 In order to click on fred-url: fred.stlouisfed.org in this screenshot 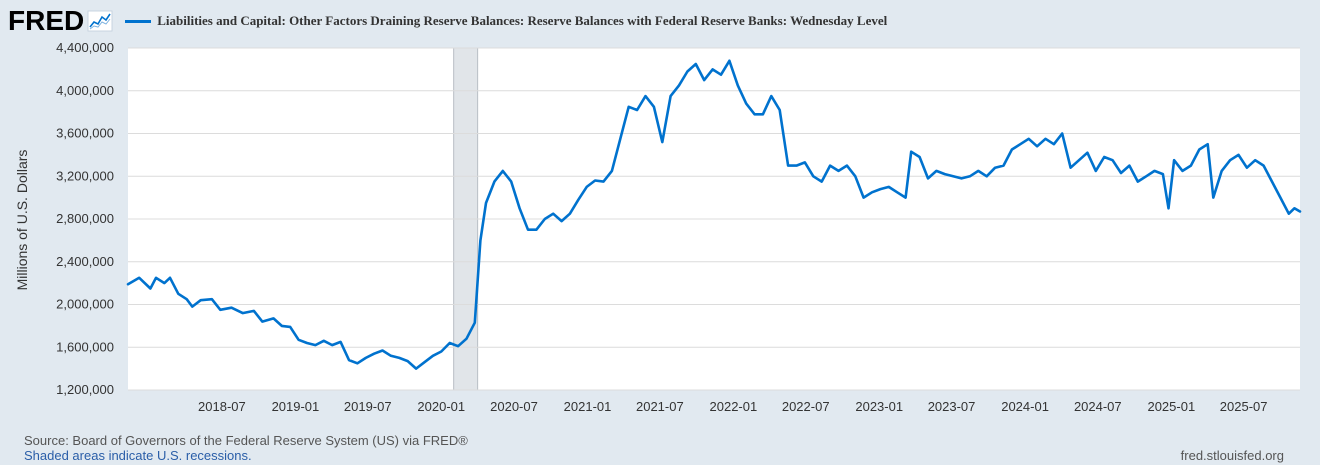, I will do `click(1232, 455)`.